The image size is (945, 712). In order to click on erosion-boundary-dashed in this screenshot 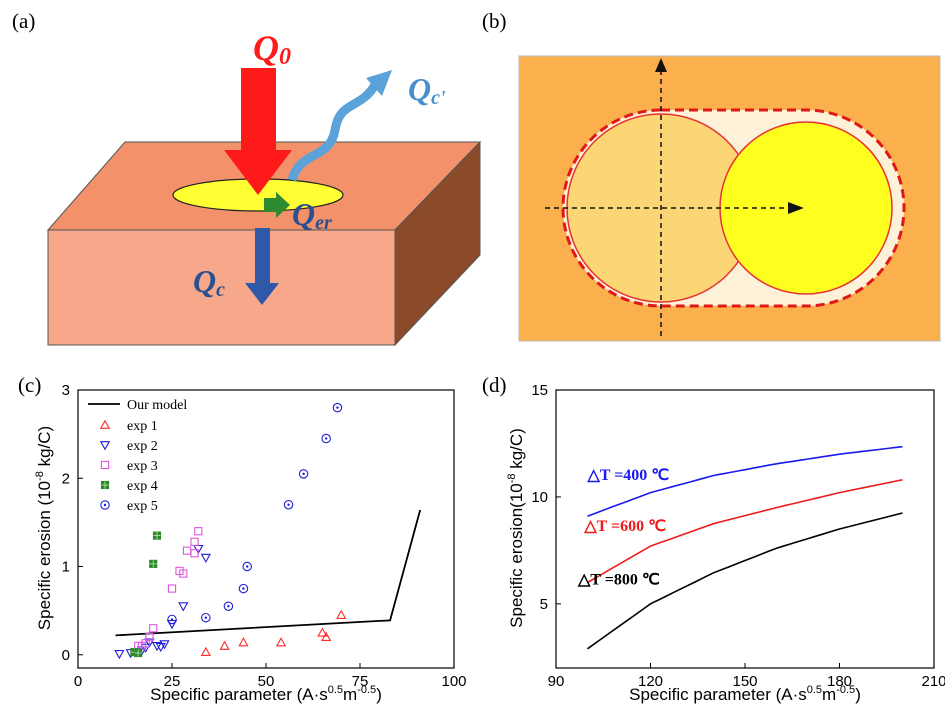, I will do `click(733, 208)`.